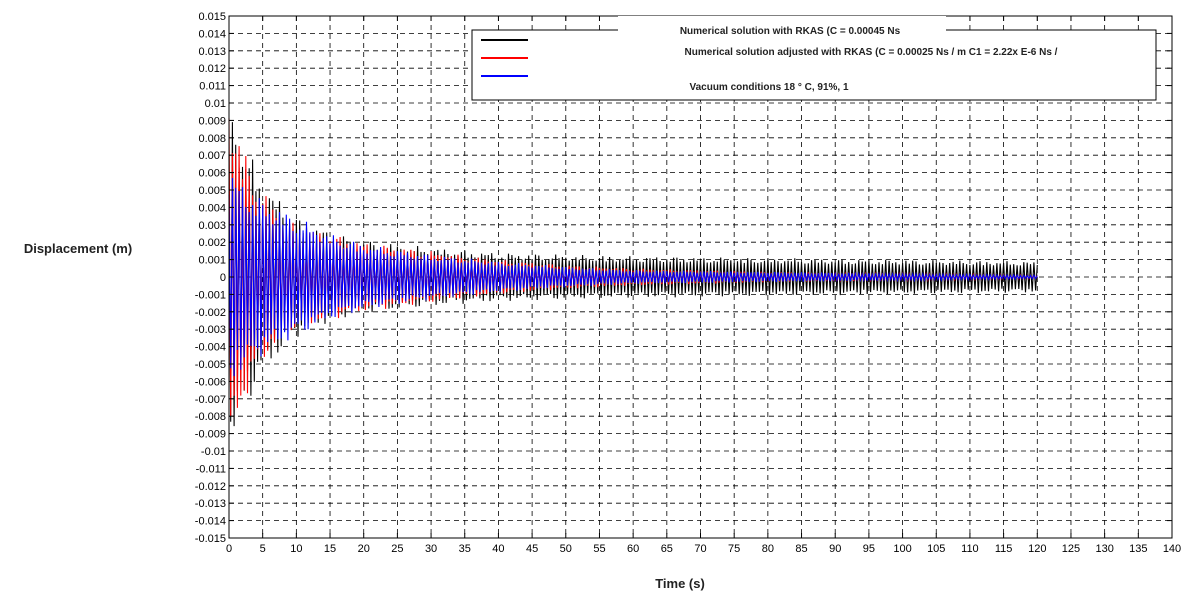 The image size is (1188, 597). What do you see at coordinates (397, 549) in the screenshot?
I see `x-tick-label: 25` at bounding box center [397, 549].